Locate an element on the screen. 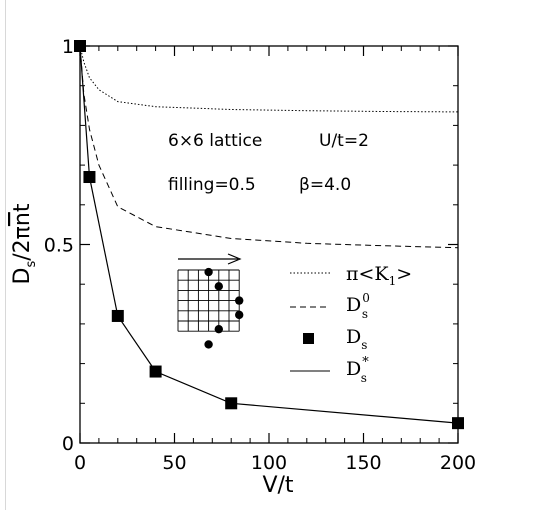  x-tick-label: 100 is located at coordinates (269, 463).